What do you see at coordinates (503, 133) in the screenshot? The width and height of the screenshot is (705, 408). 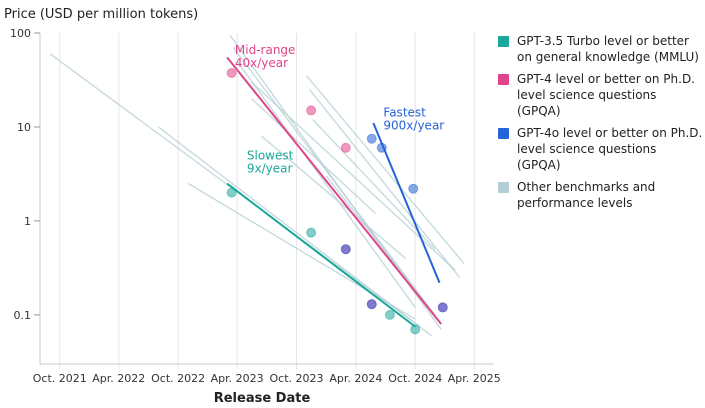 I see `legend-swatch-gpt4o` at bounding box center [503, 133].